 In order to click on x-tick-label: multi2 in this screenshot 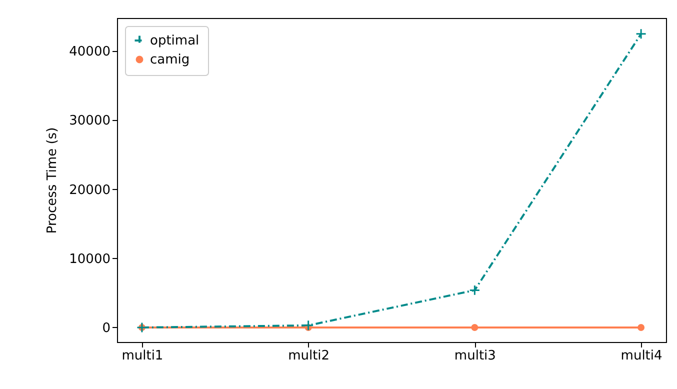, I will do `click(309, 356)`.